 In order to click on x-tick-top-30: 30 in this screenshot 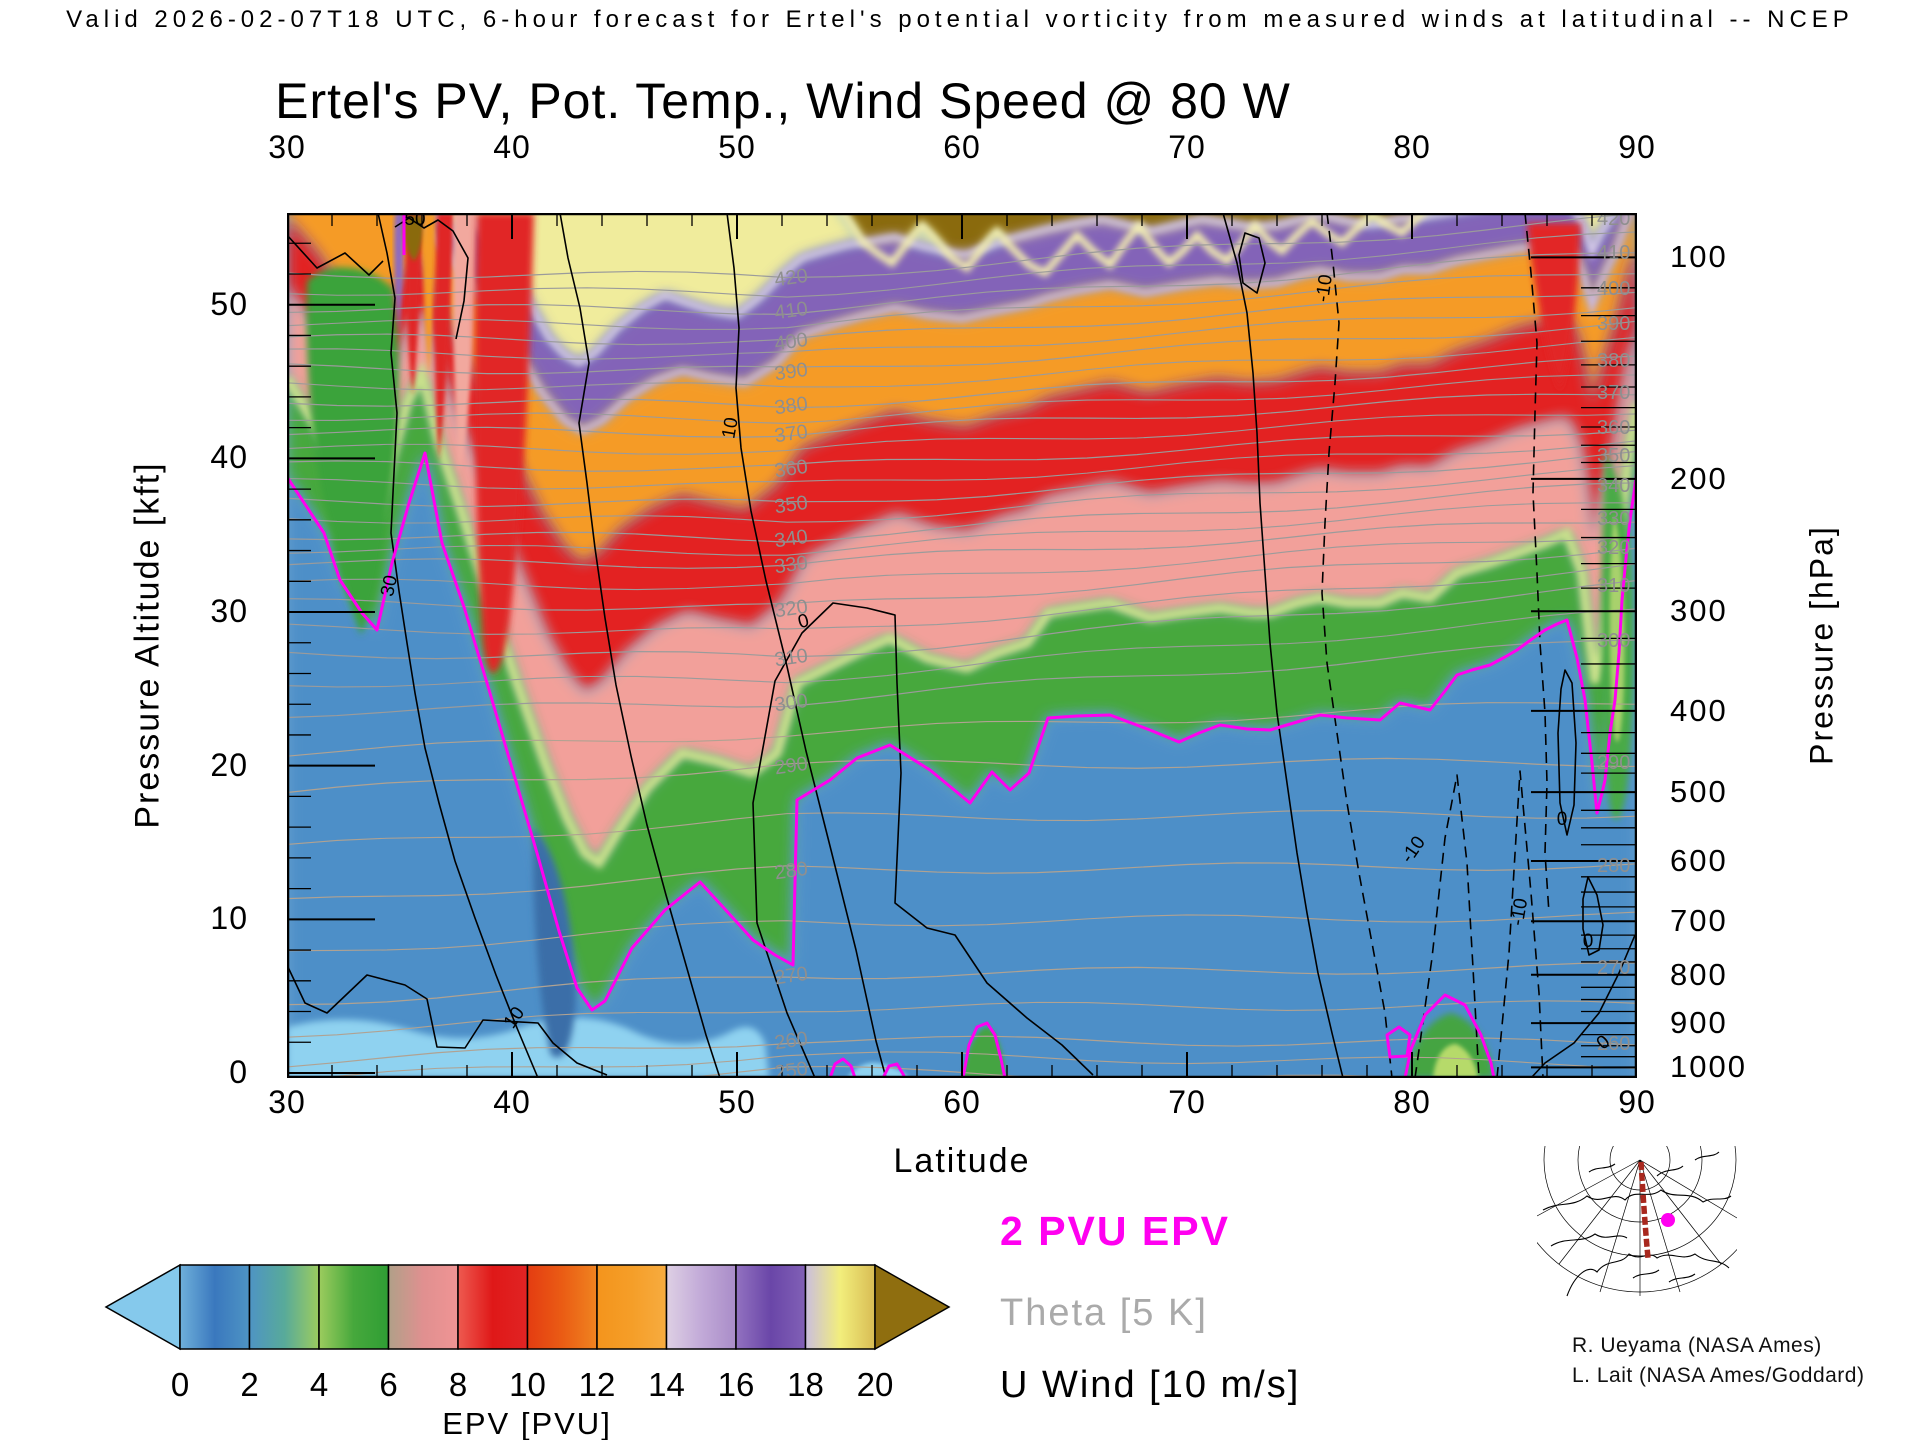, I will do `click(287, 147)`.